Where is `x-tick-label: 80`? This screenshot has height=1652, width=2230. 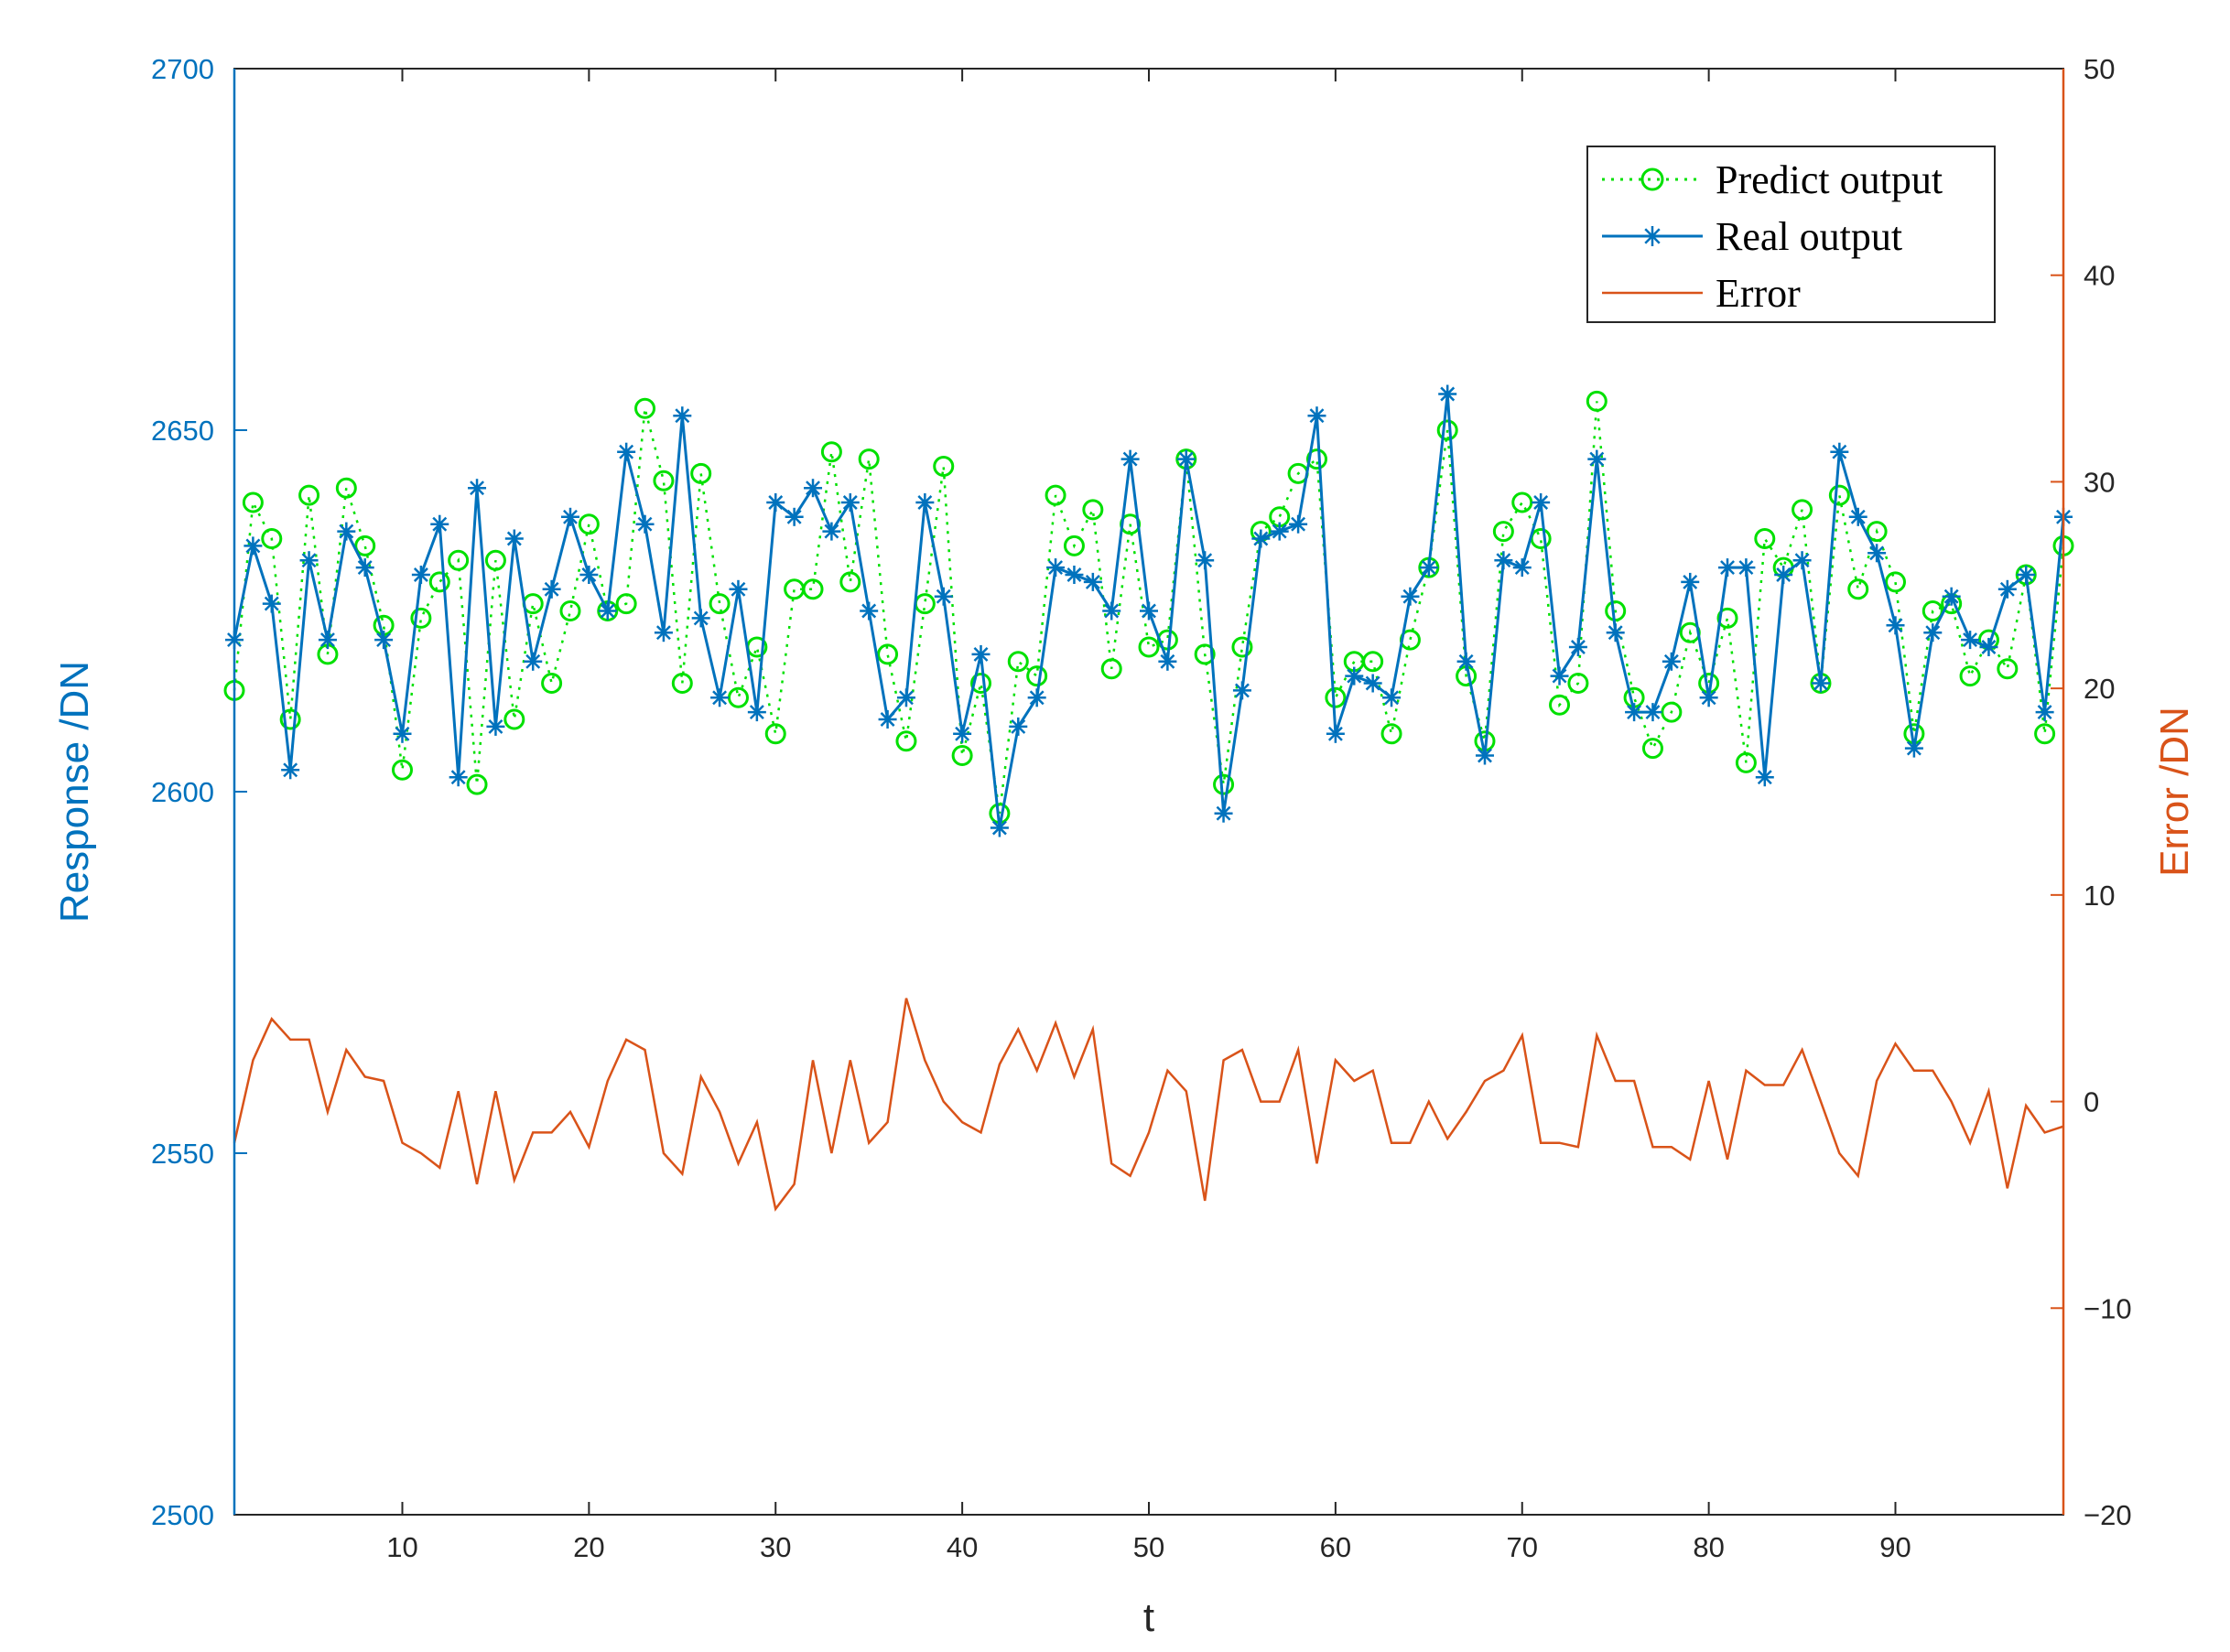
x-tick-label: 80 is located at coordinates (1709, 1547).